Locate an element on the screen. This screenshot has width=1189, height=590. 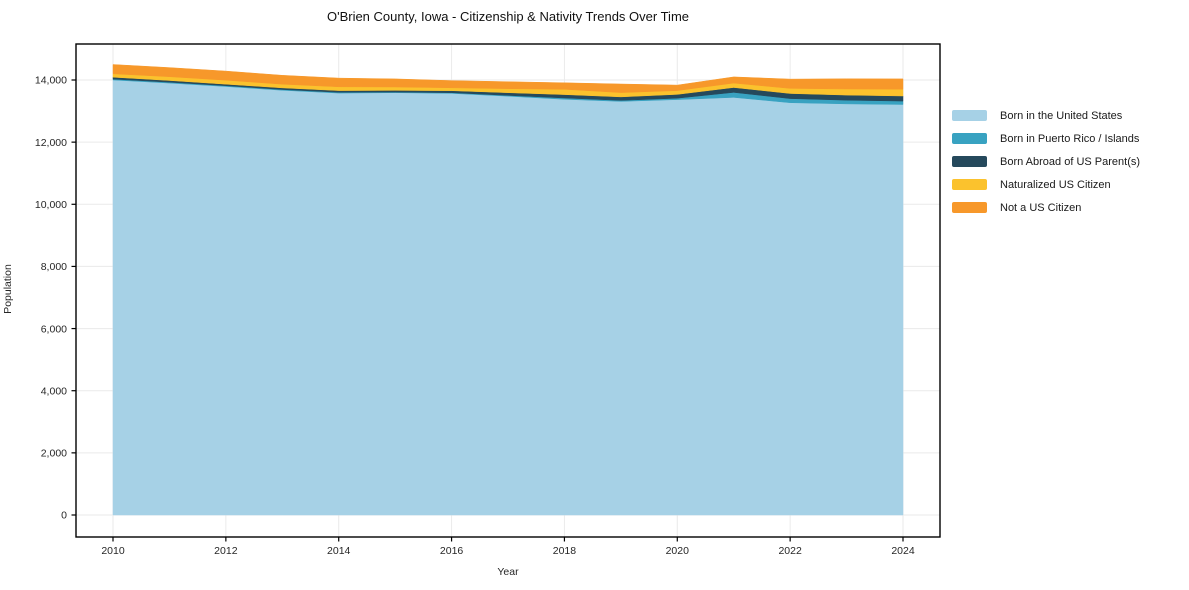
legend-item: Born in the United States is located at coordinates (1046, 115).